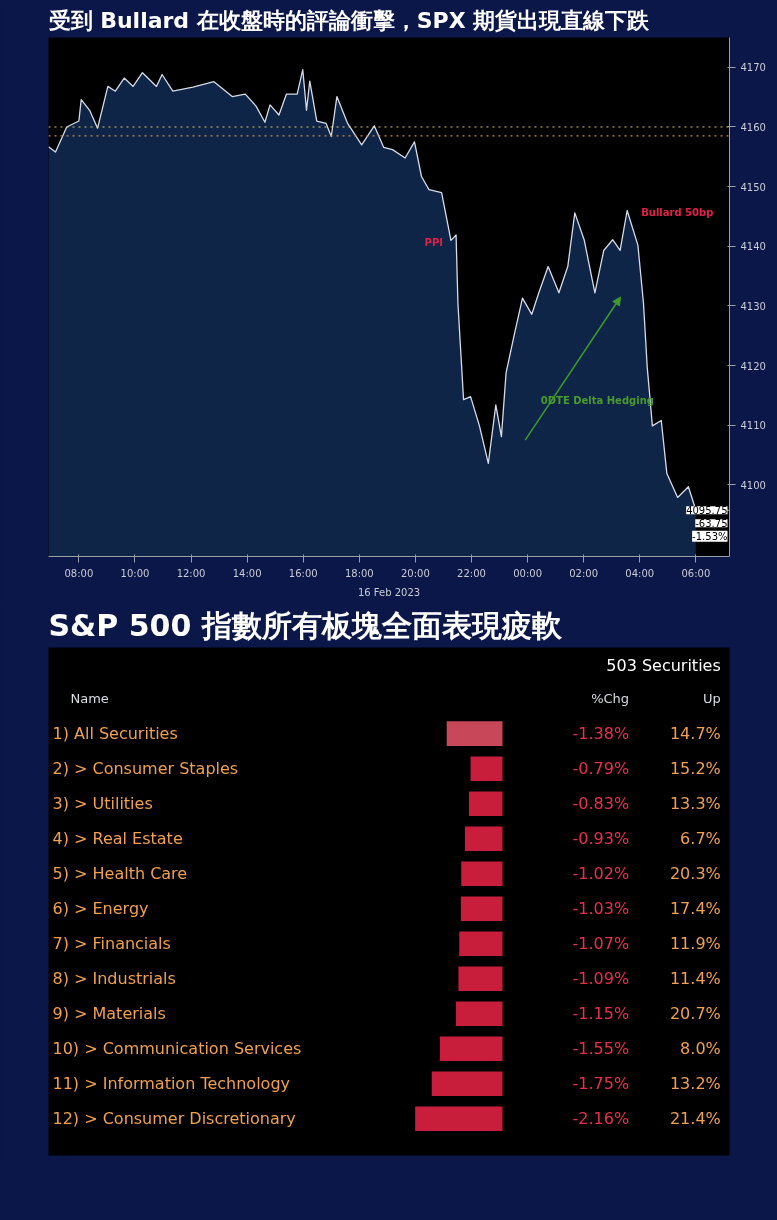 The height and width of the screenshot is (1220, 777). I want to click on text: 11.4%, so click(695, 979).